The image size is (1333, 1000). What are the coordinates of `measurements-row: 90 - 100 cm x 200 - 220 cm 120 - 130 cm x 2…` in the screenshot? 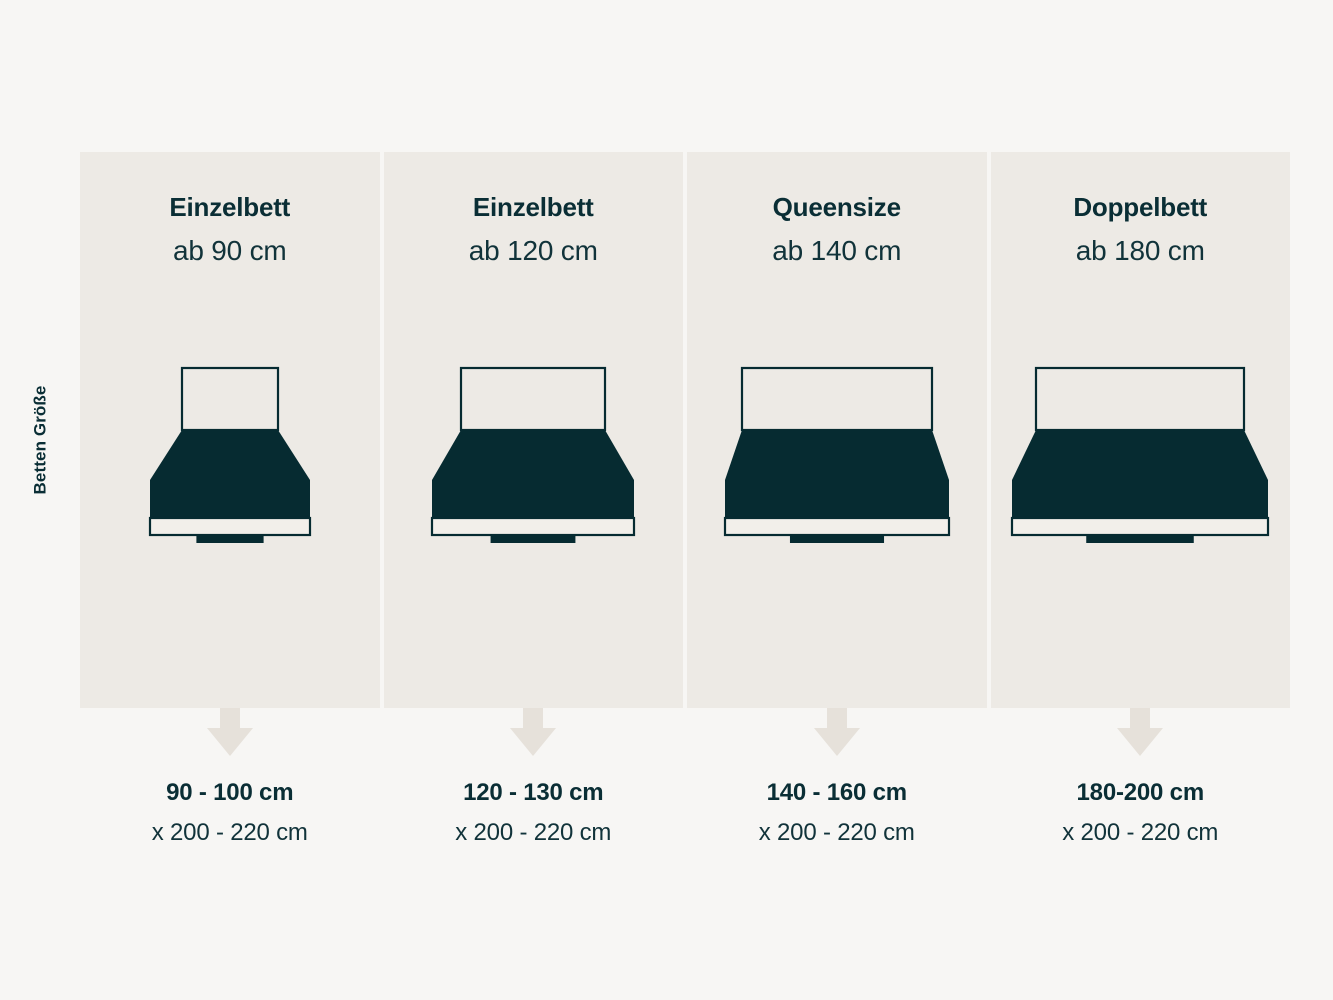 It's located at (685, 828).